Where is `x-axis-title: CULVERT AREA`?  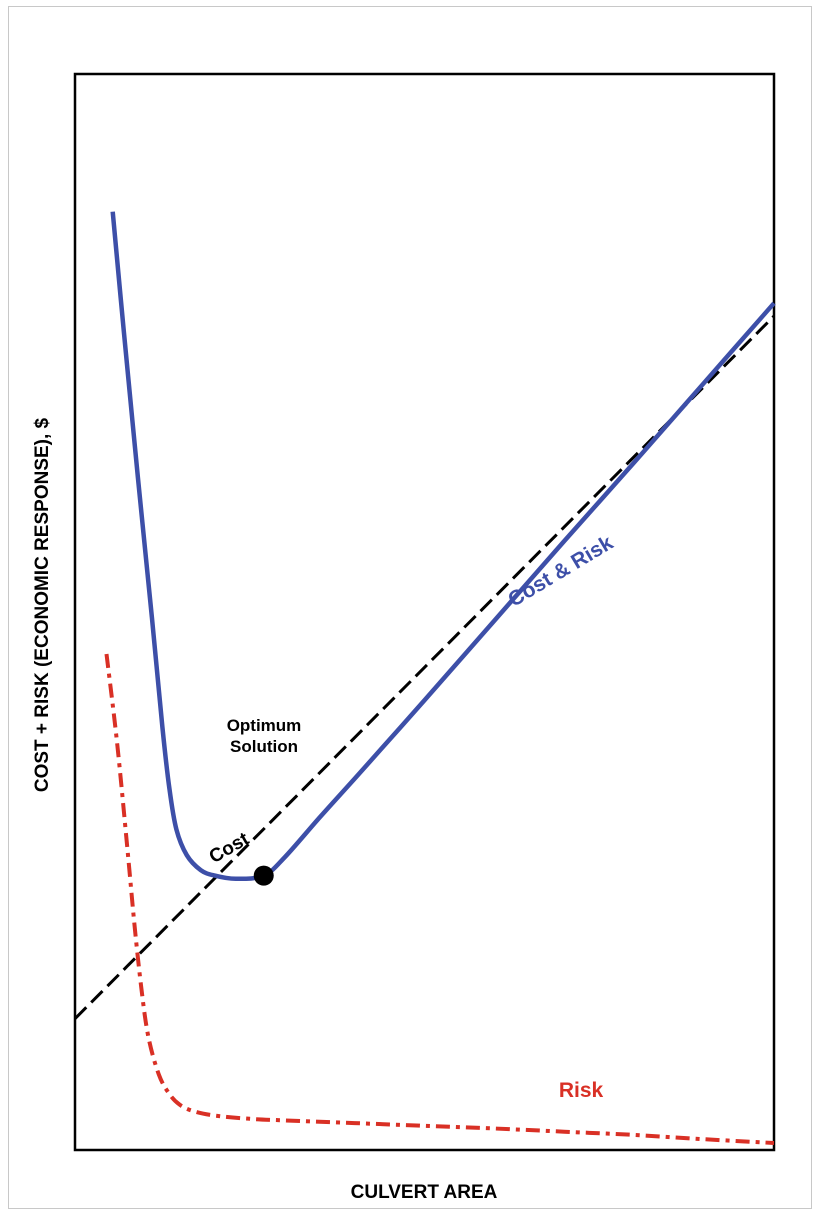 x-axis-title: CULVERT AREA is located at coordinates (424, 1192).